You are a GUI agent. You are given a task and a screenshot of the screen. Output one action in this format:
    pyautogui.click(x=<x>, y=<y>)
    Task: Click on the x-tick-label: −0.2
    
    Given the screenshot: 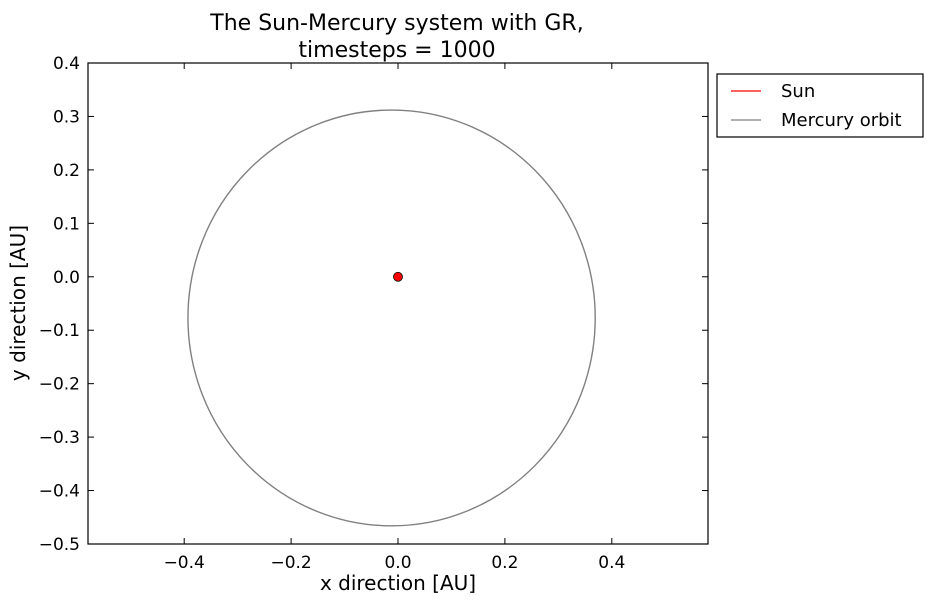 What is the action you would take?
    pyautogui.click(x=290, y=563)
    